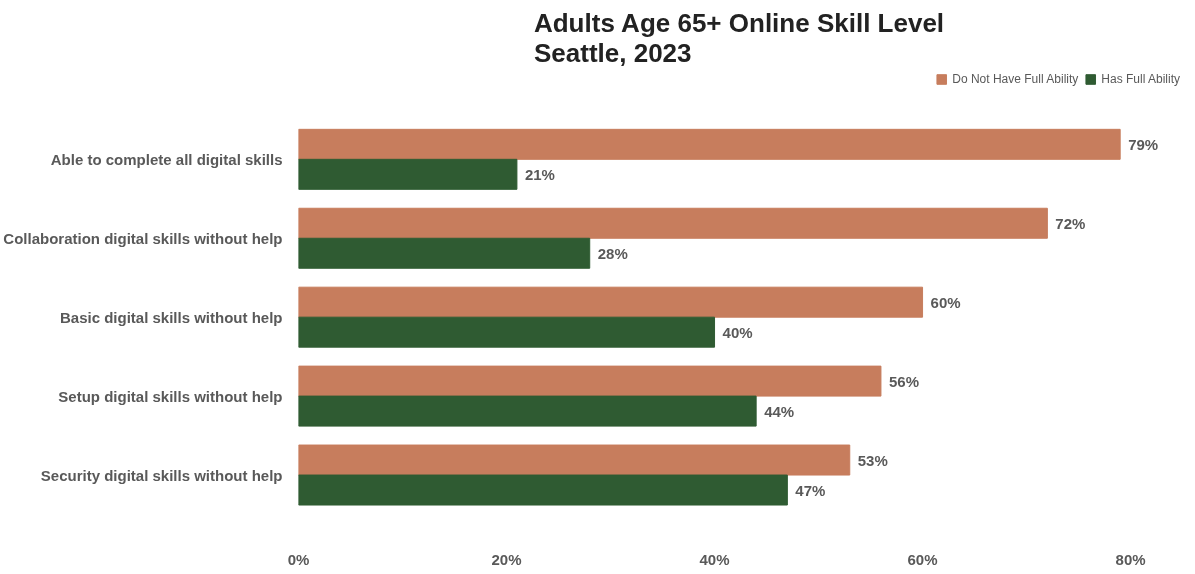 The width and height of the screenshot is (1195, 574). What do you see at coordinates (739, 37) in the screenshot?
I see `chart-title: Adults Age 65+ Online Skill Level Seattle, 2023` at bounding box center [739, 37].